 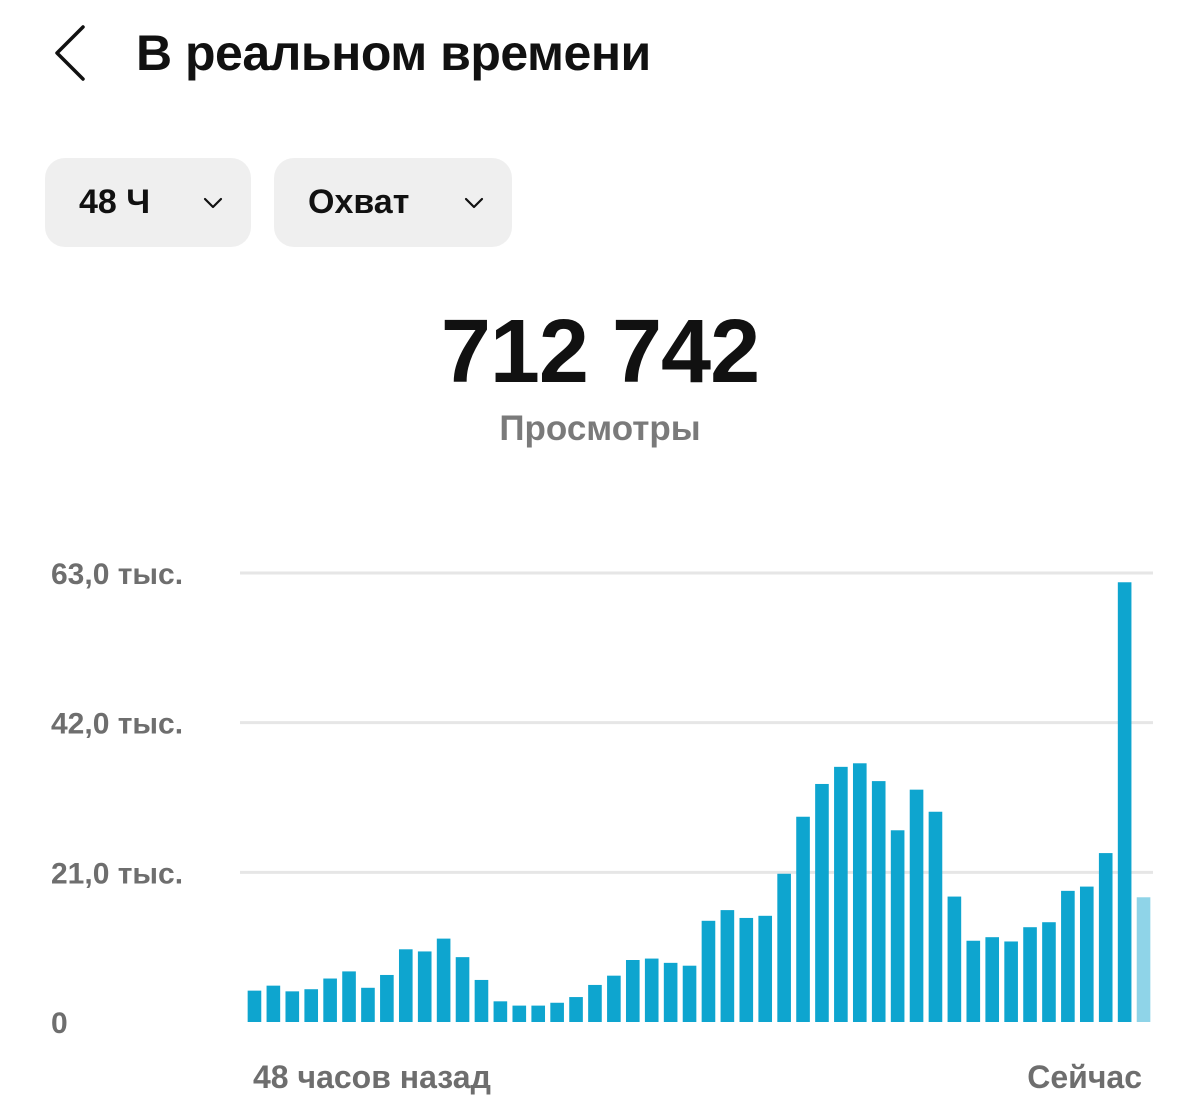 I want to click on chevron-left-icon, so click(x=70, y=53).